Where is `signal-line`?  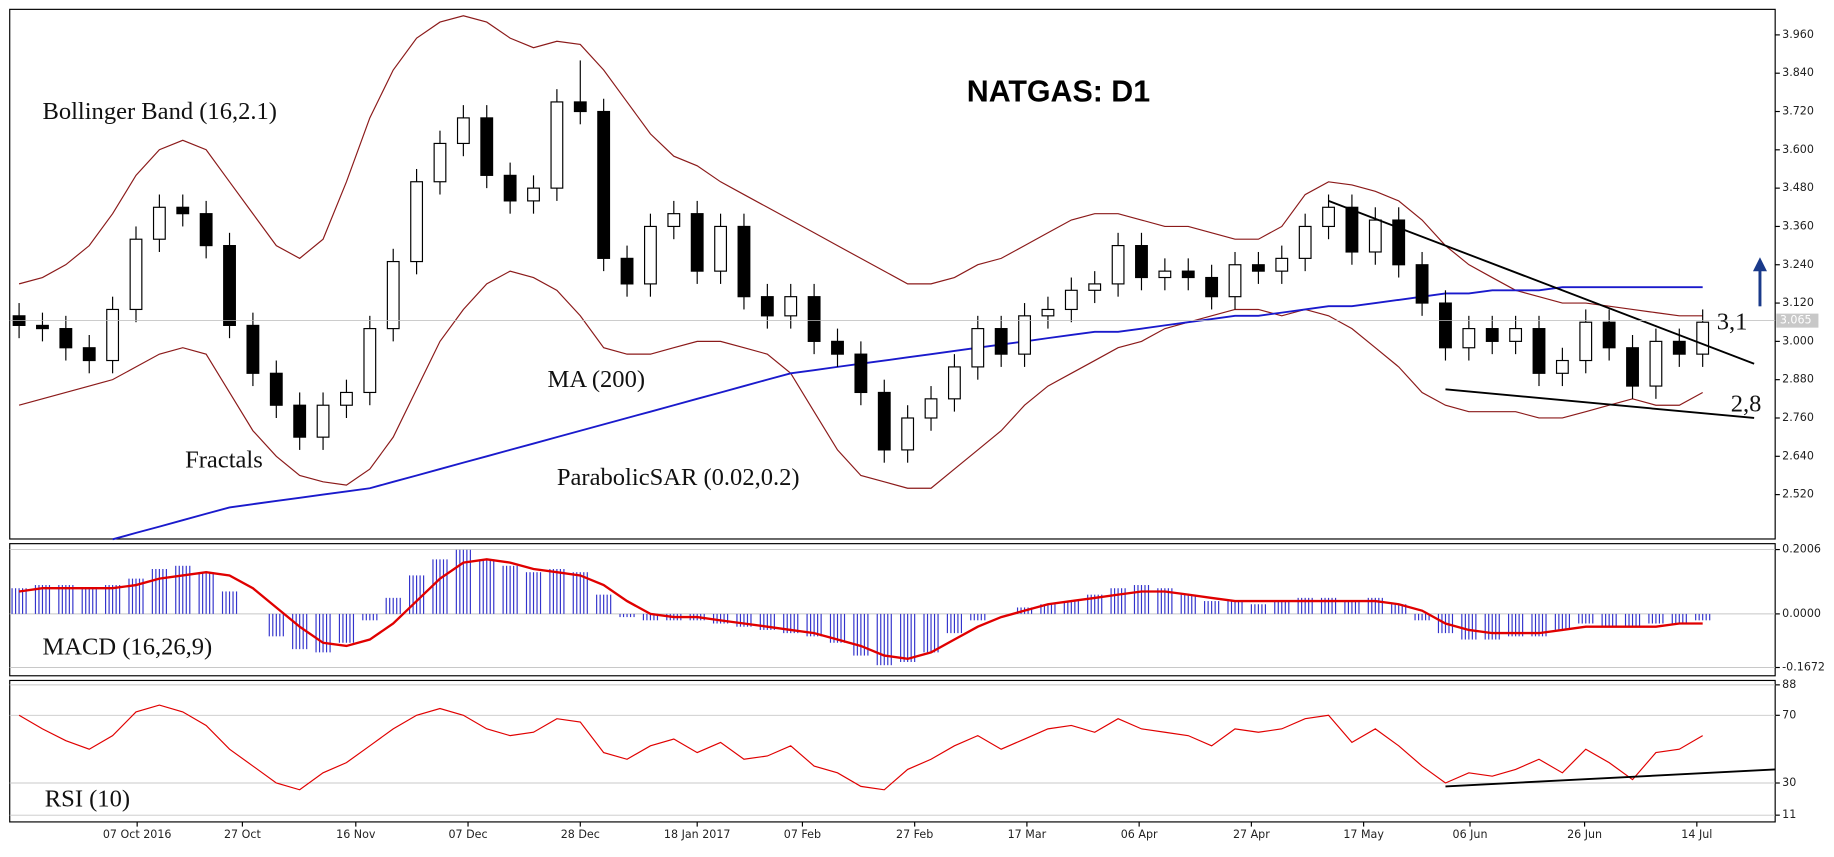
signal-line is located at coordinates (860, 609).